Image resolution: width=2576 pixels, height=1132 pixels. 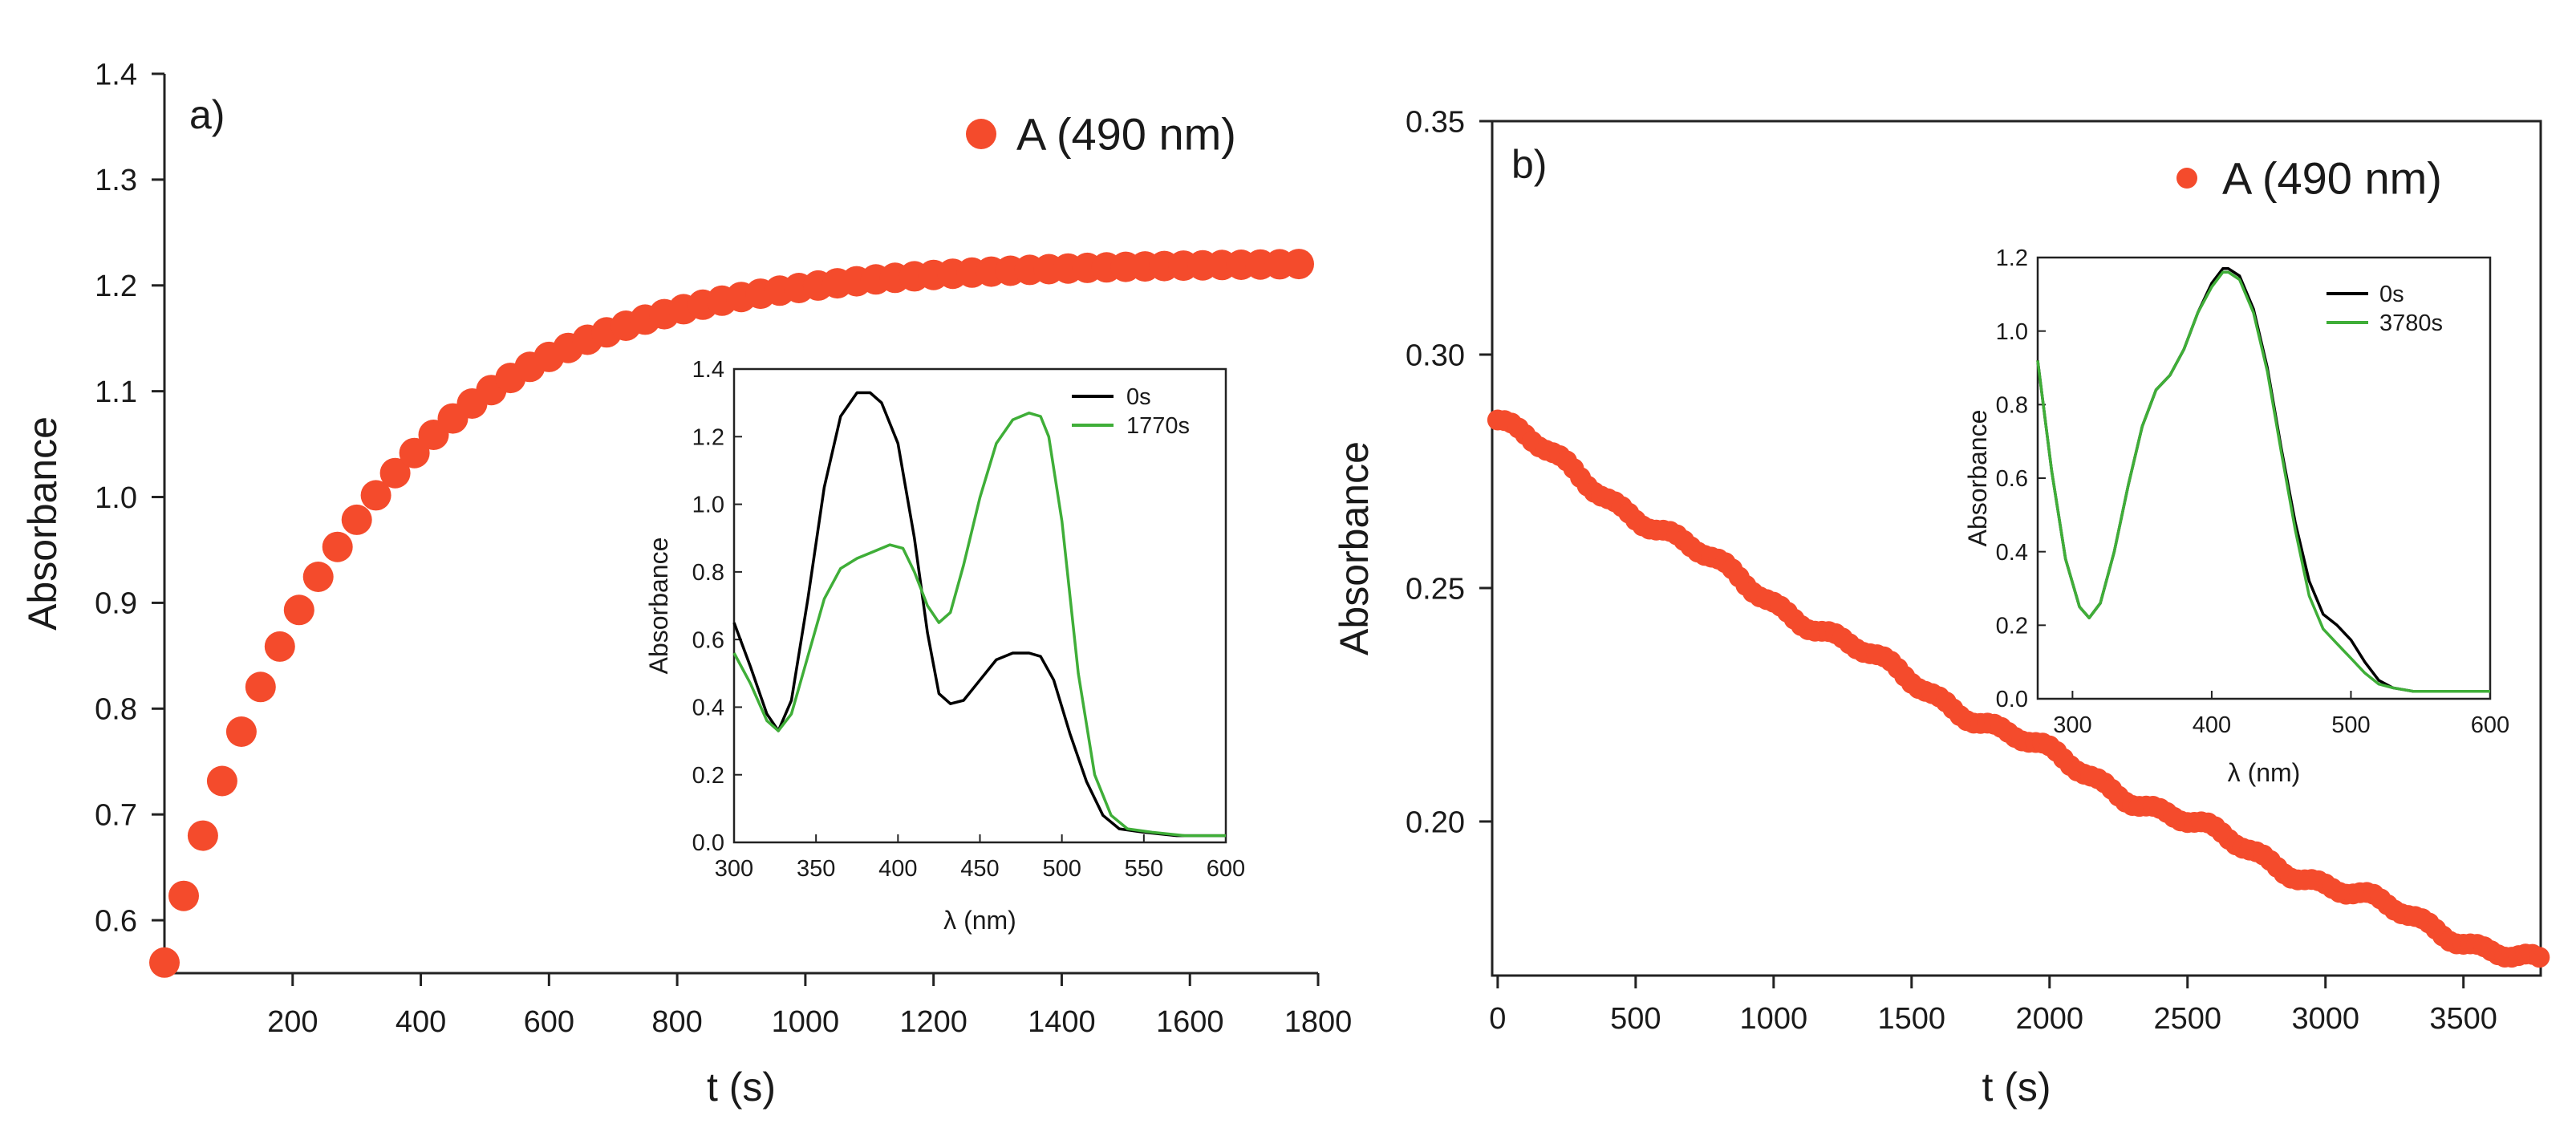 What do you see at coordinates (897, 869) in the screenshot?
I see `panel-a-inset-xtick-label: 400` at bounding box center [897, 869].